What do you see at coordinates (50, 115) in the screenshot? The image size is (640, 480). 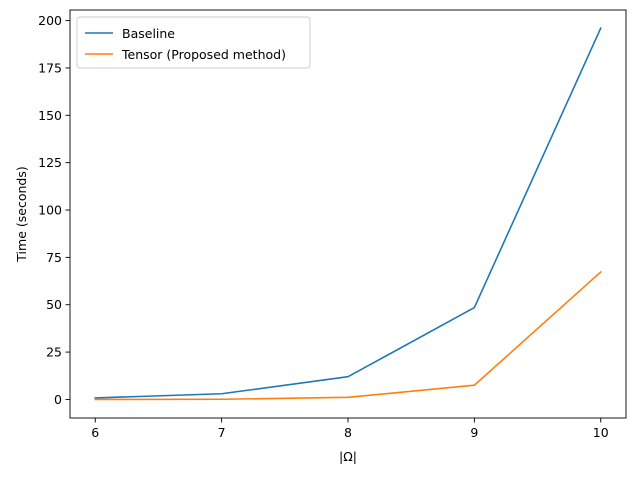 I see `y-tick-label: 150` at bounding box center [50, 115].